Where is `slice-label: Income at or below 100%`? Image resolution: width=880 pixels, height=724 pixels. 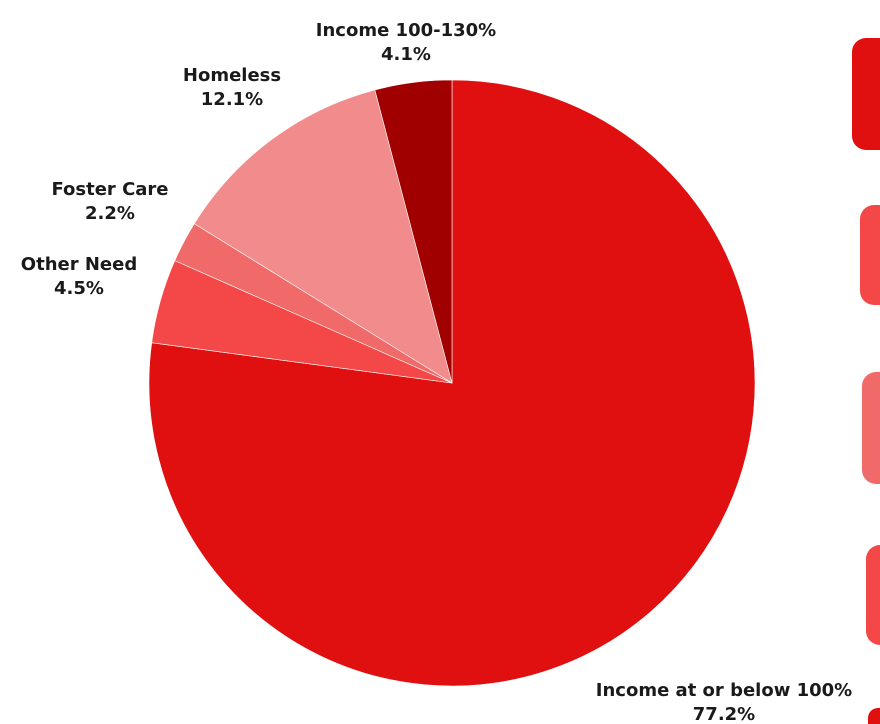 slice-label: Income at or below 100% is located at coordinates (724, 690).